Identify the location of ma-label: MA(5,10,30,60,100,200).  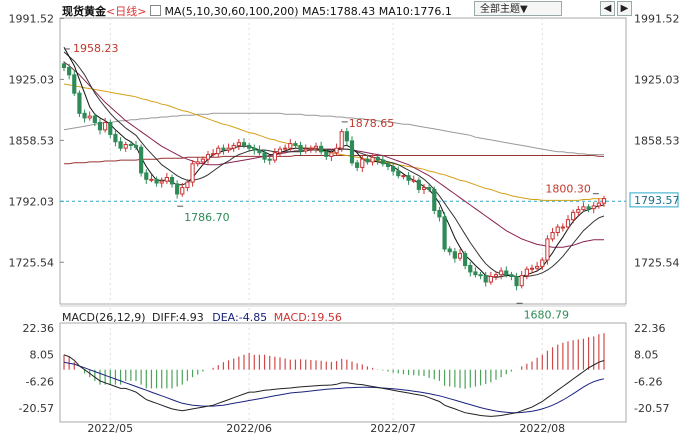
(231, 11).